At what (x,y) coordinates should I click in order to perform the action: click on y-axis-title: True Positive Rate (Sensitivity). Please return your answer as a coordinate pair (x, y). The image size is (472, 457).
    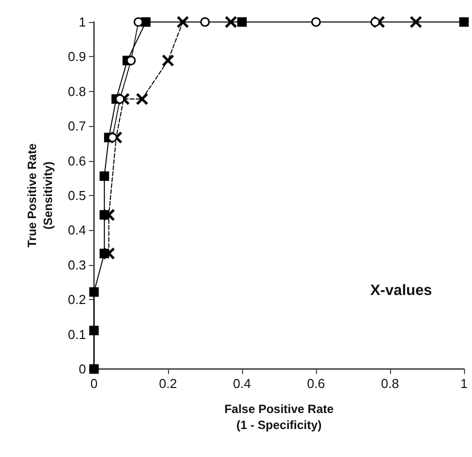
    Looking at the image, I should click on (40, 195).